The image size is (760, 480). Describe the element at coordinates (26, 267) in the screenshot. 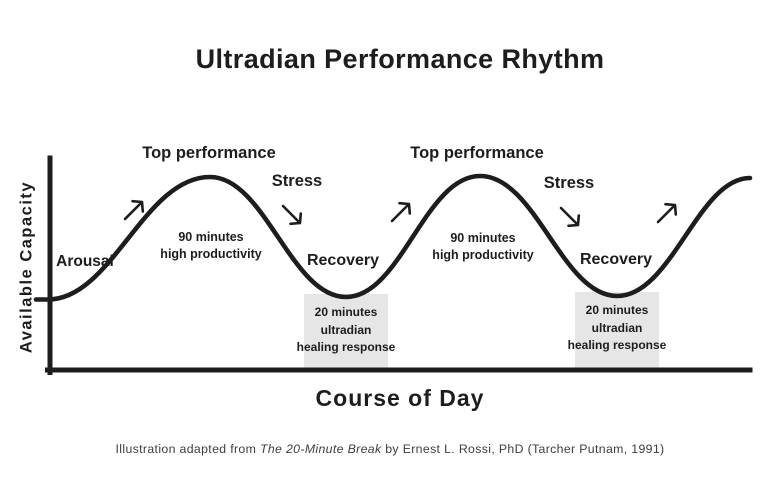

I see `y-axis-label: Available Capacity` at that location.